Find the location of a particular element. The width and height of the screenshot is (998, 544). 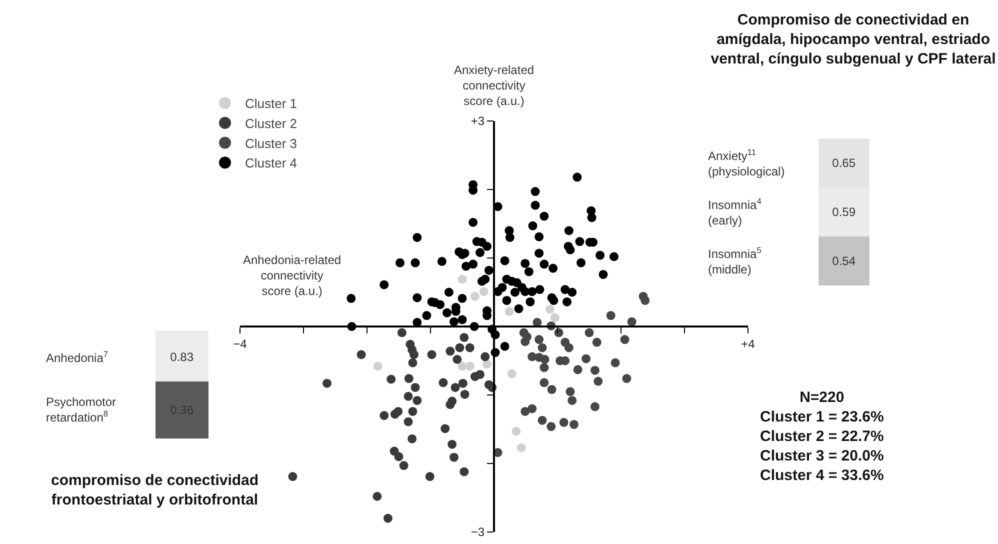

text: 0.83 is located at coordinates (182, 357).